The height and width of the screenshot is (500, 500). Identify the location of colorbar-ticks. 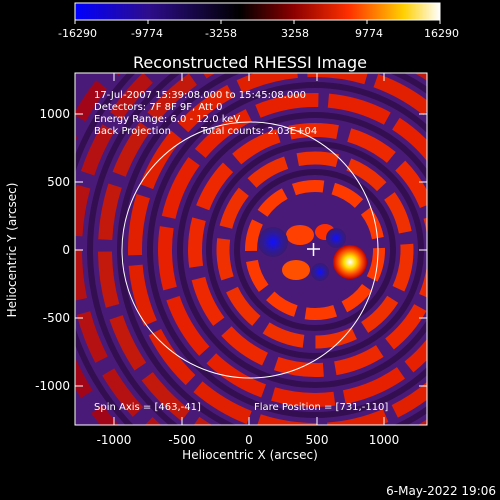
(257, 22).